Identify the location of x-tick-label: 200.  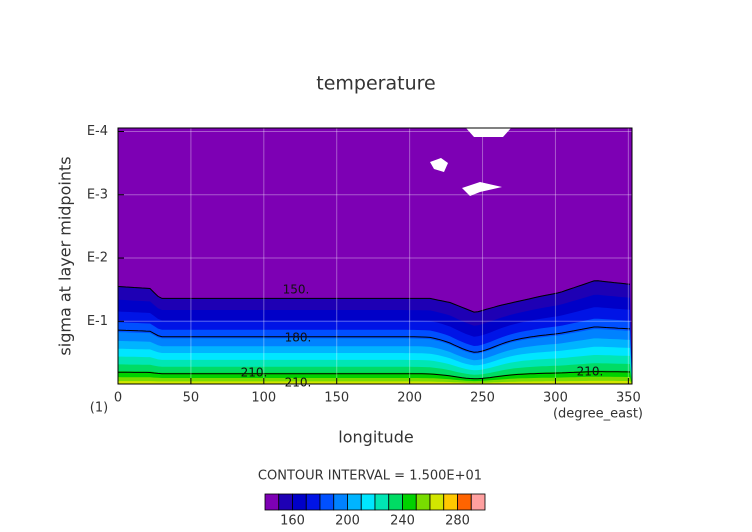
(409, 398).